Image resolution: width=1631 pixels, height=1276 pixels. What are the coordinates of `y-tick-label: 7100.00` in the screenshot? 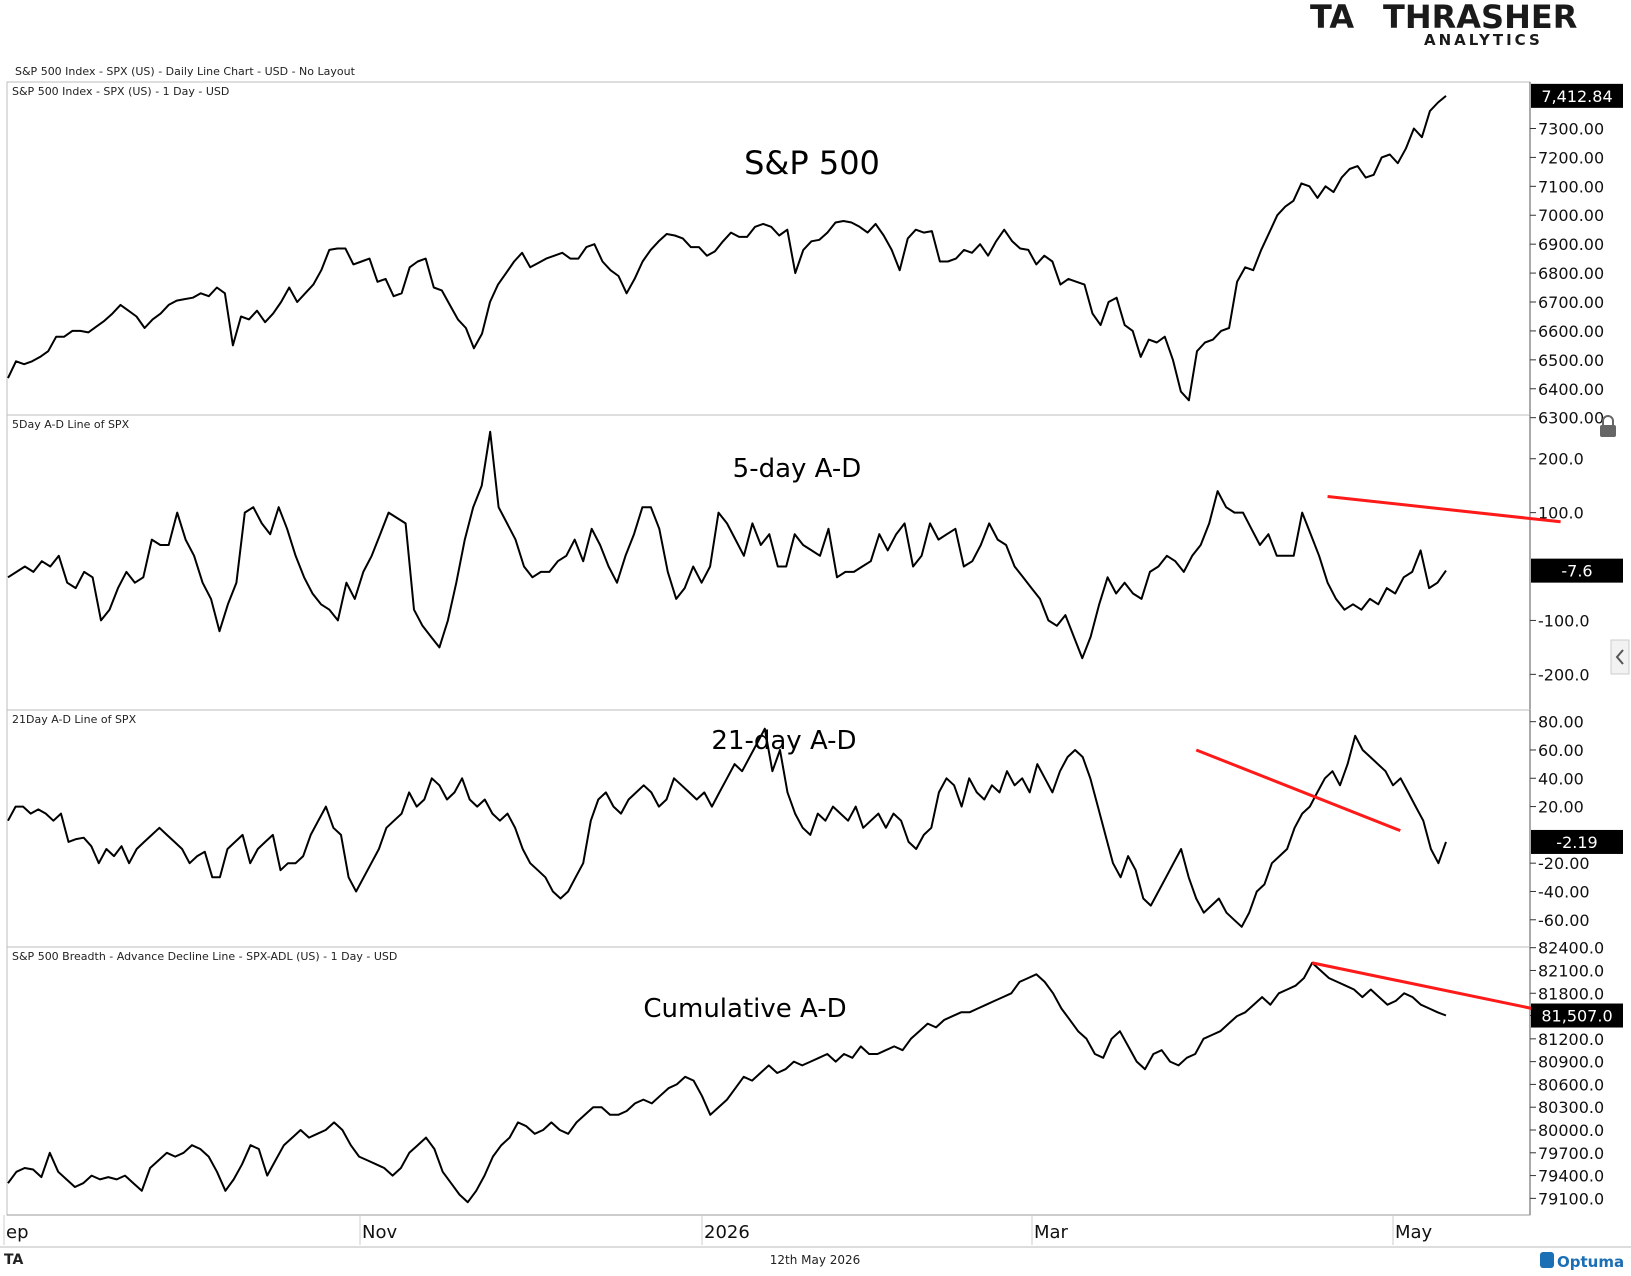 It's located at (1571, 186).